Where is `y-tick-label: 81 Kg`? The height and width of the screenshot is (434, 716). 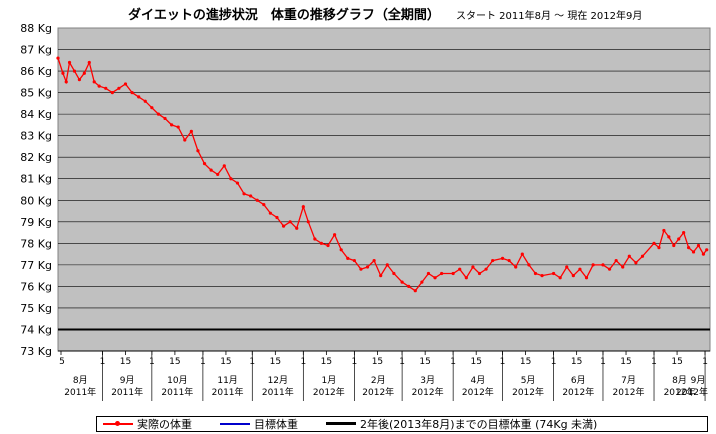
y-tick-label: 81 Kg is located at coordinates (36, 179).